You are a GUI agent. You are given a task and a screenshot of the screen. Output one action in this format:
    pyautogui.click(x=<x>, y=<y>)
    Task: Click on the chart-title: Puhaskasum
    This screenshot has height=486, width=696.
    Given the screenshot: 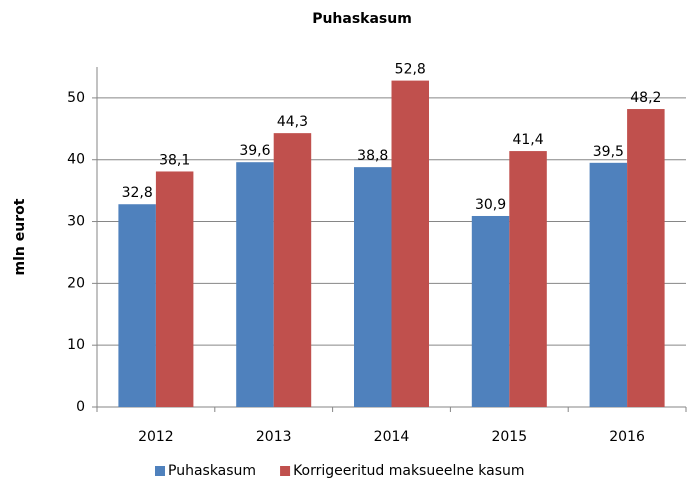 What is the action you would take?
    pyautogui.click(x=362, y=19)
    